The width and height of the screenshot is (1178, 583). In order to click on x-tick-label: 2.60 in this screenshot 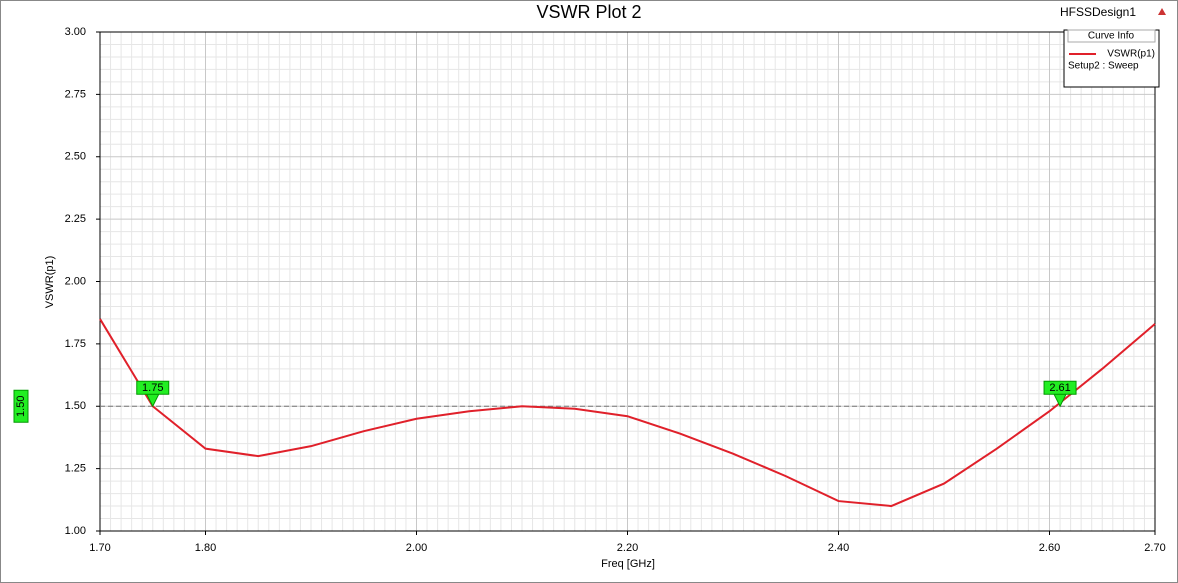, I will do `click(1049, 548)`.